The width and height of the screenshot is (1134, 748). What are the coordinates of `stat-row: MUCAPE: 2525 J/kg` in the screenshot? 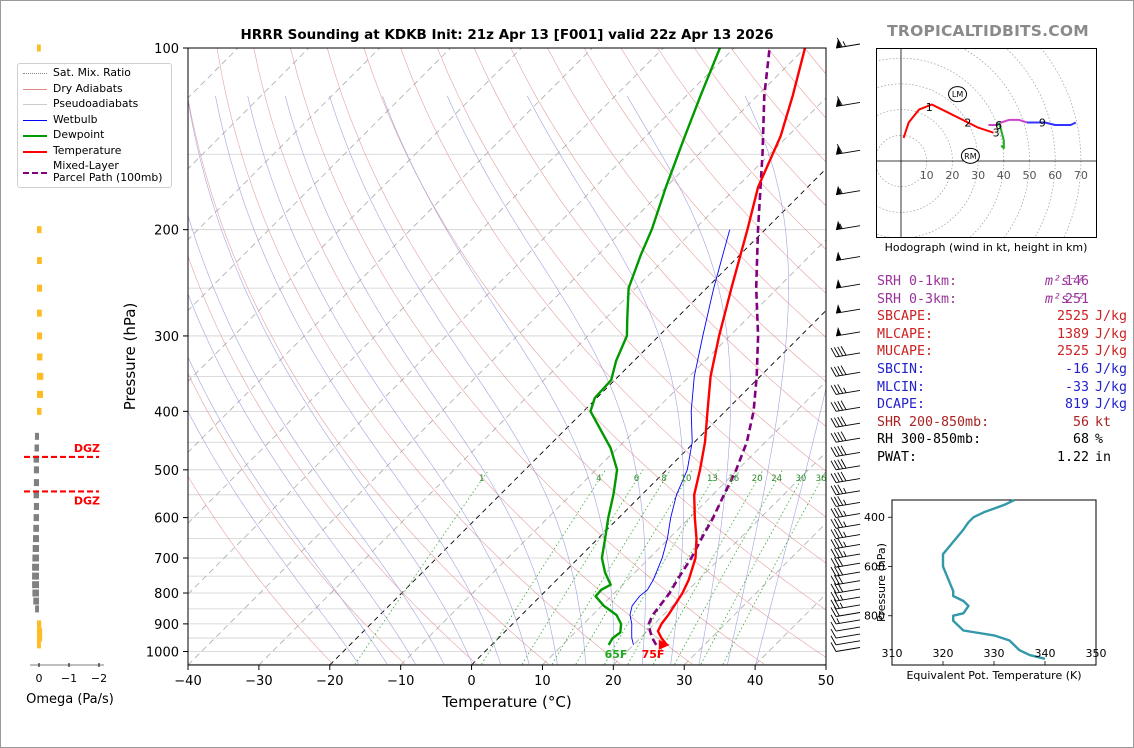 It's located at (1002, 352).